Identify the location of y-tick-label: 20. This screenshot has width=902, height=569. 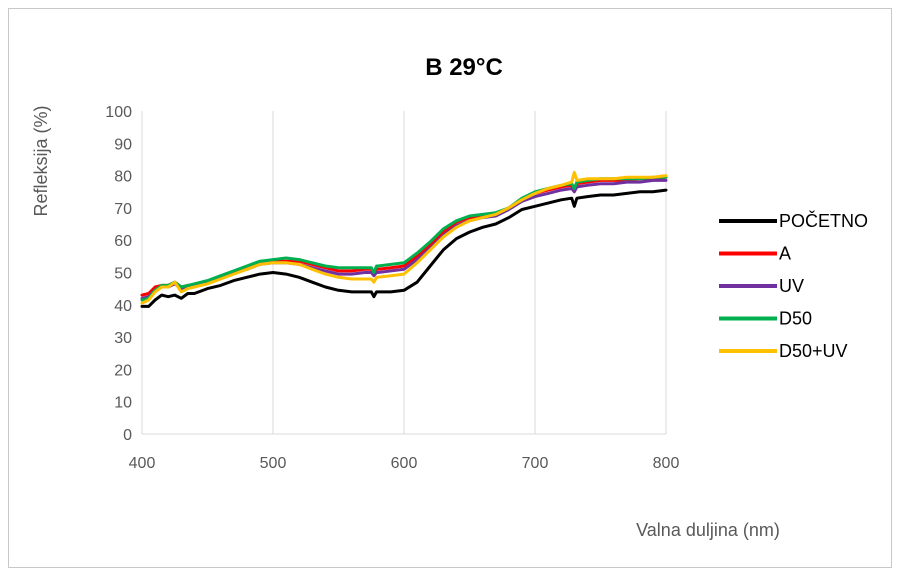
(123, 370).